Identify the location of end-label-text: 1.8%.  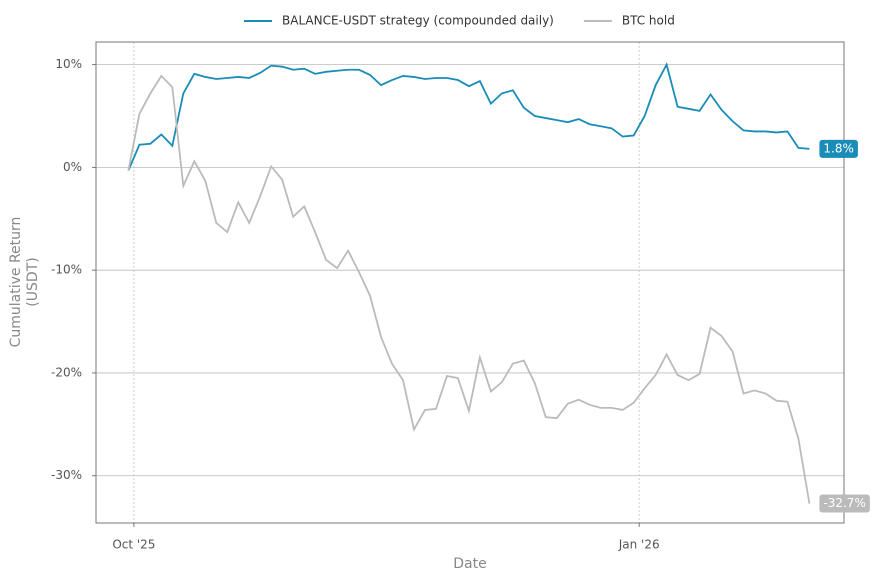
(838, 148).